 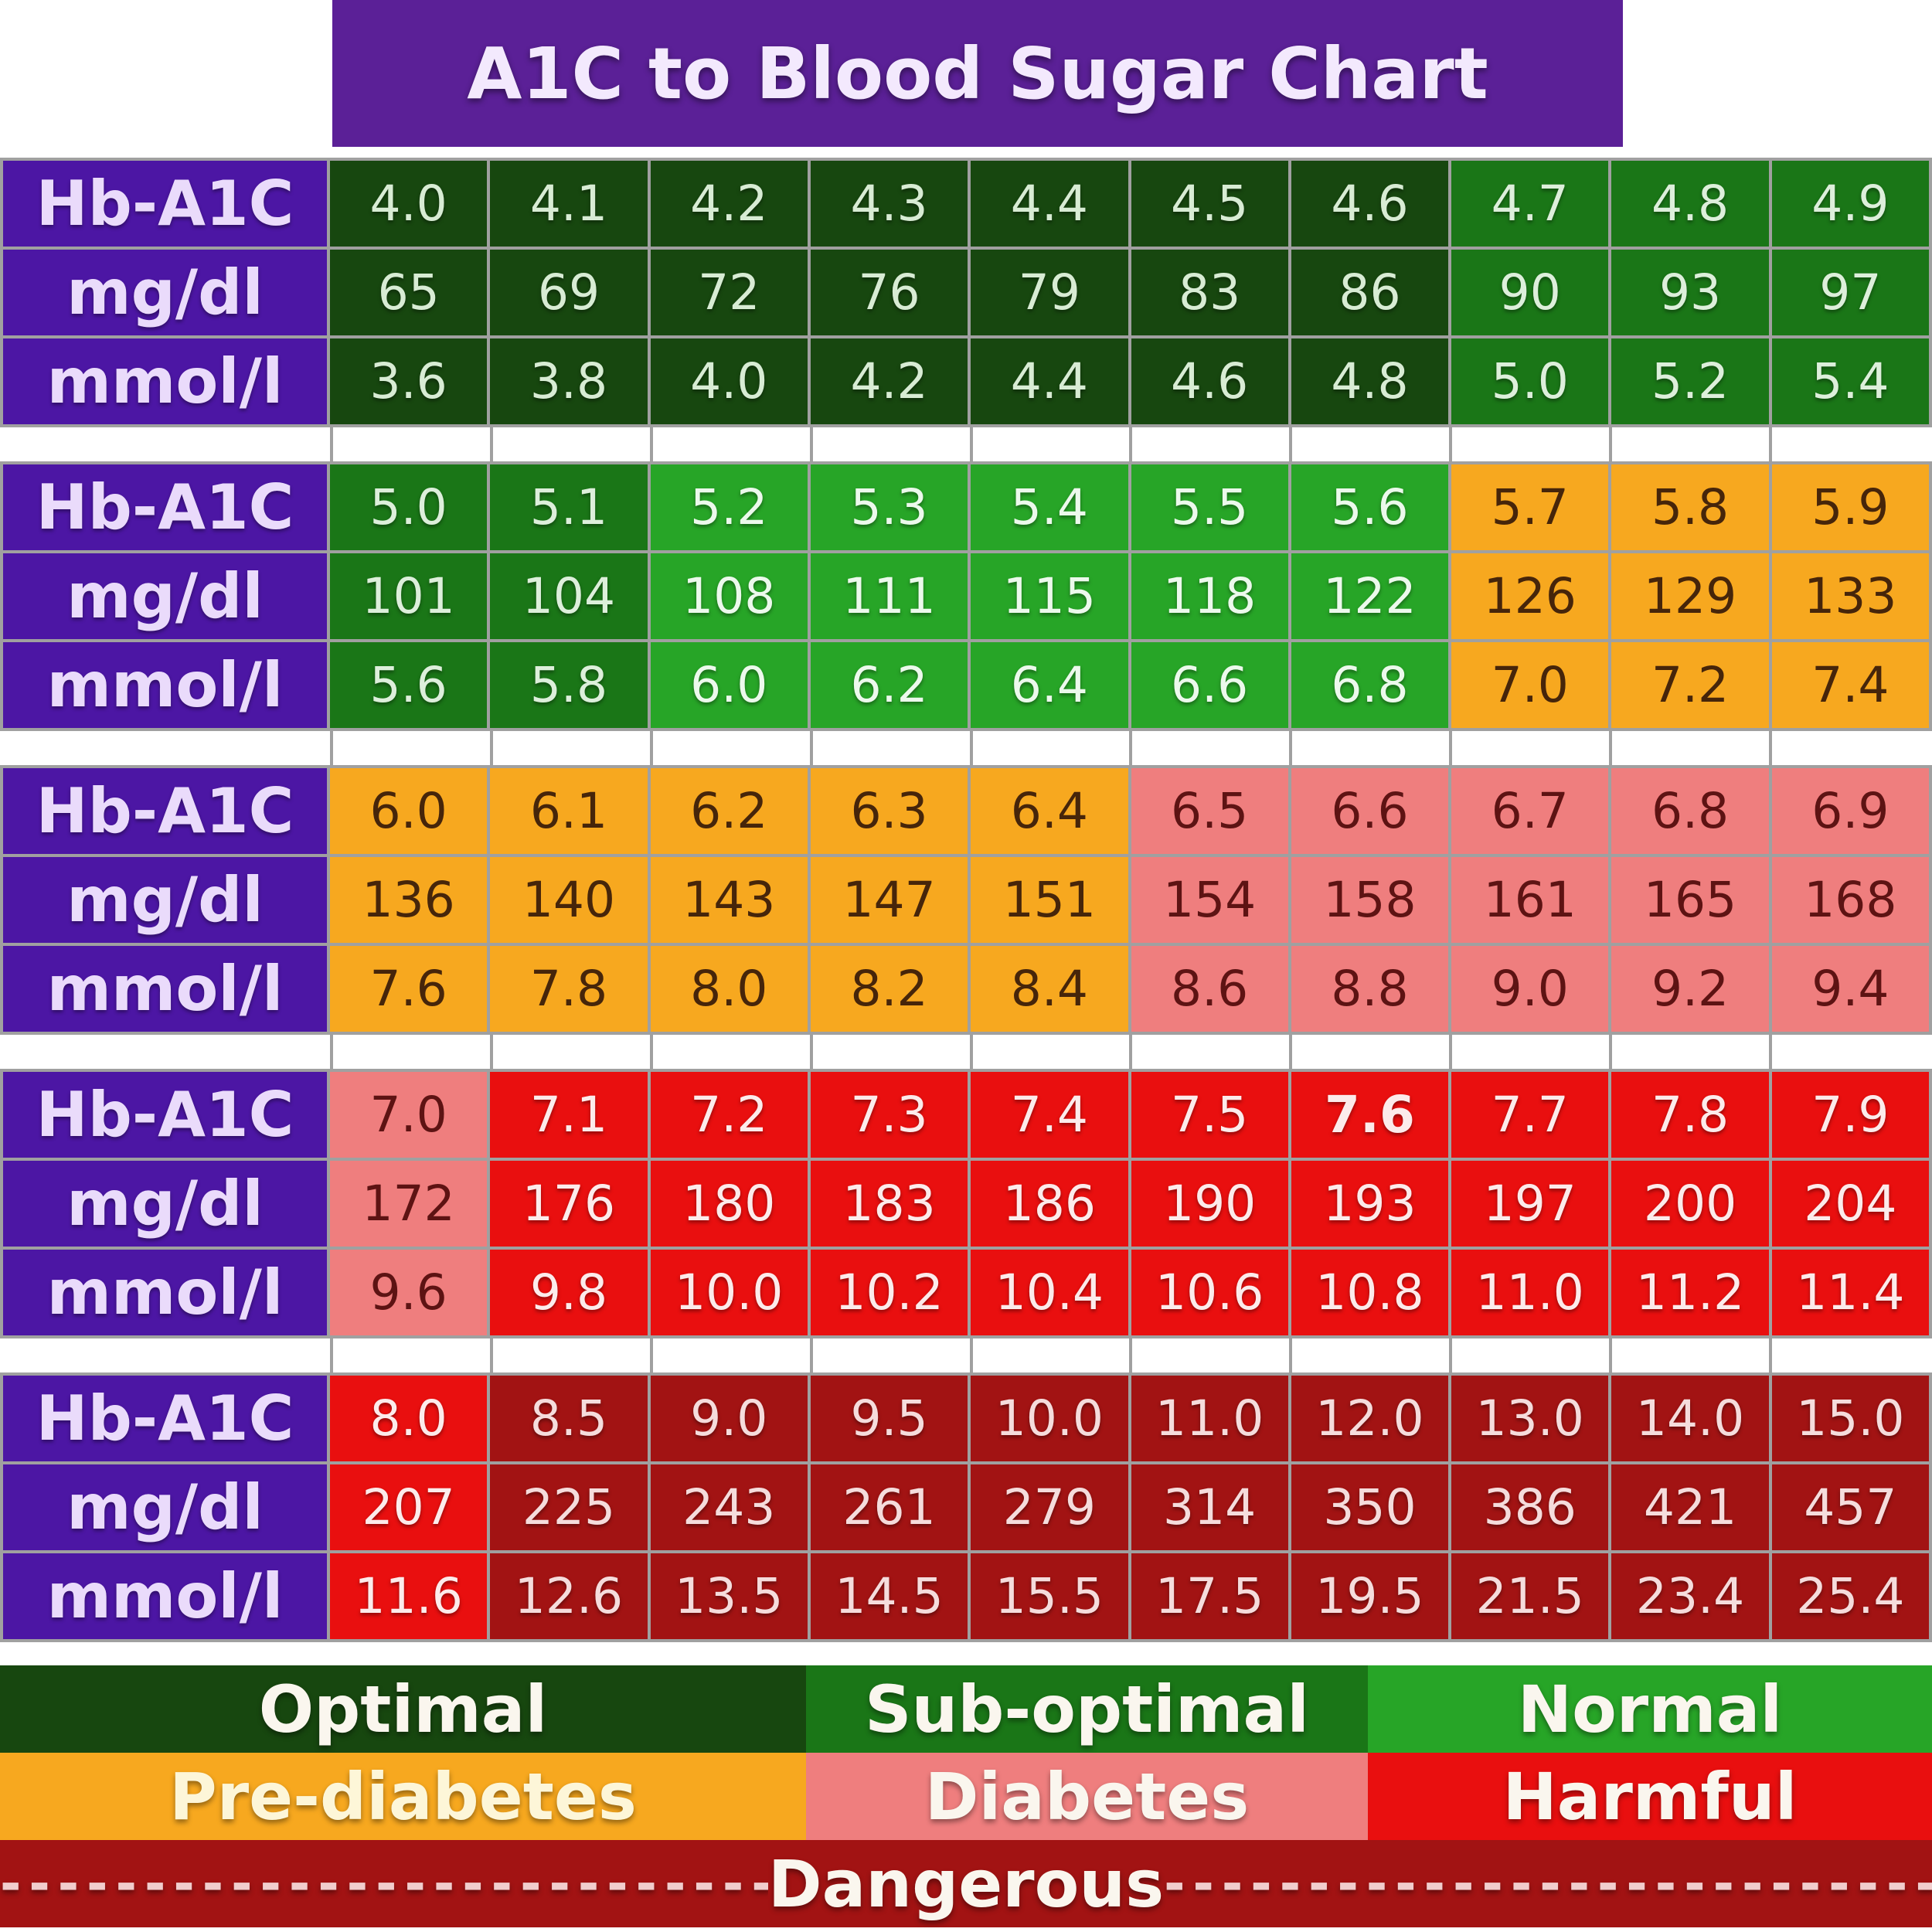 What do you see at coordinates (729, 1292) in the screenshot?
I see `cell-mmol_l-10.0: 10.0` at bounding box center [729, 1292].